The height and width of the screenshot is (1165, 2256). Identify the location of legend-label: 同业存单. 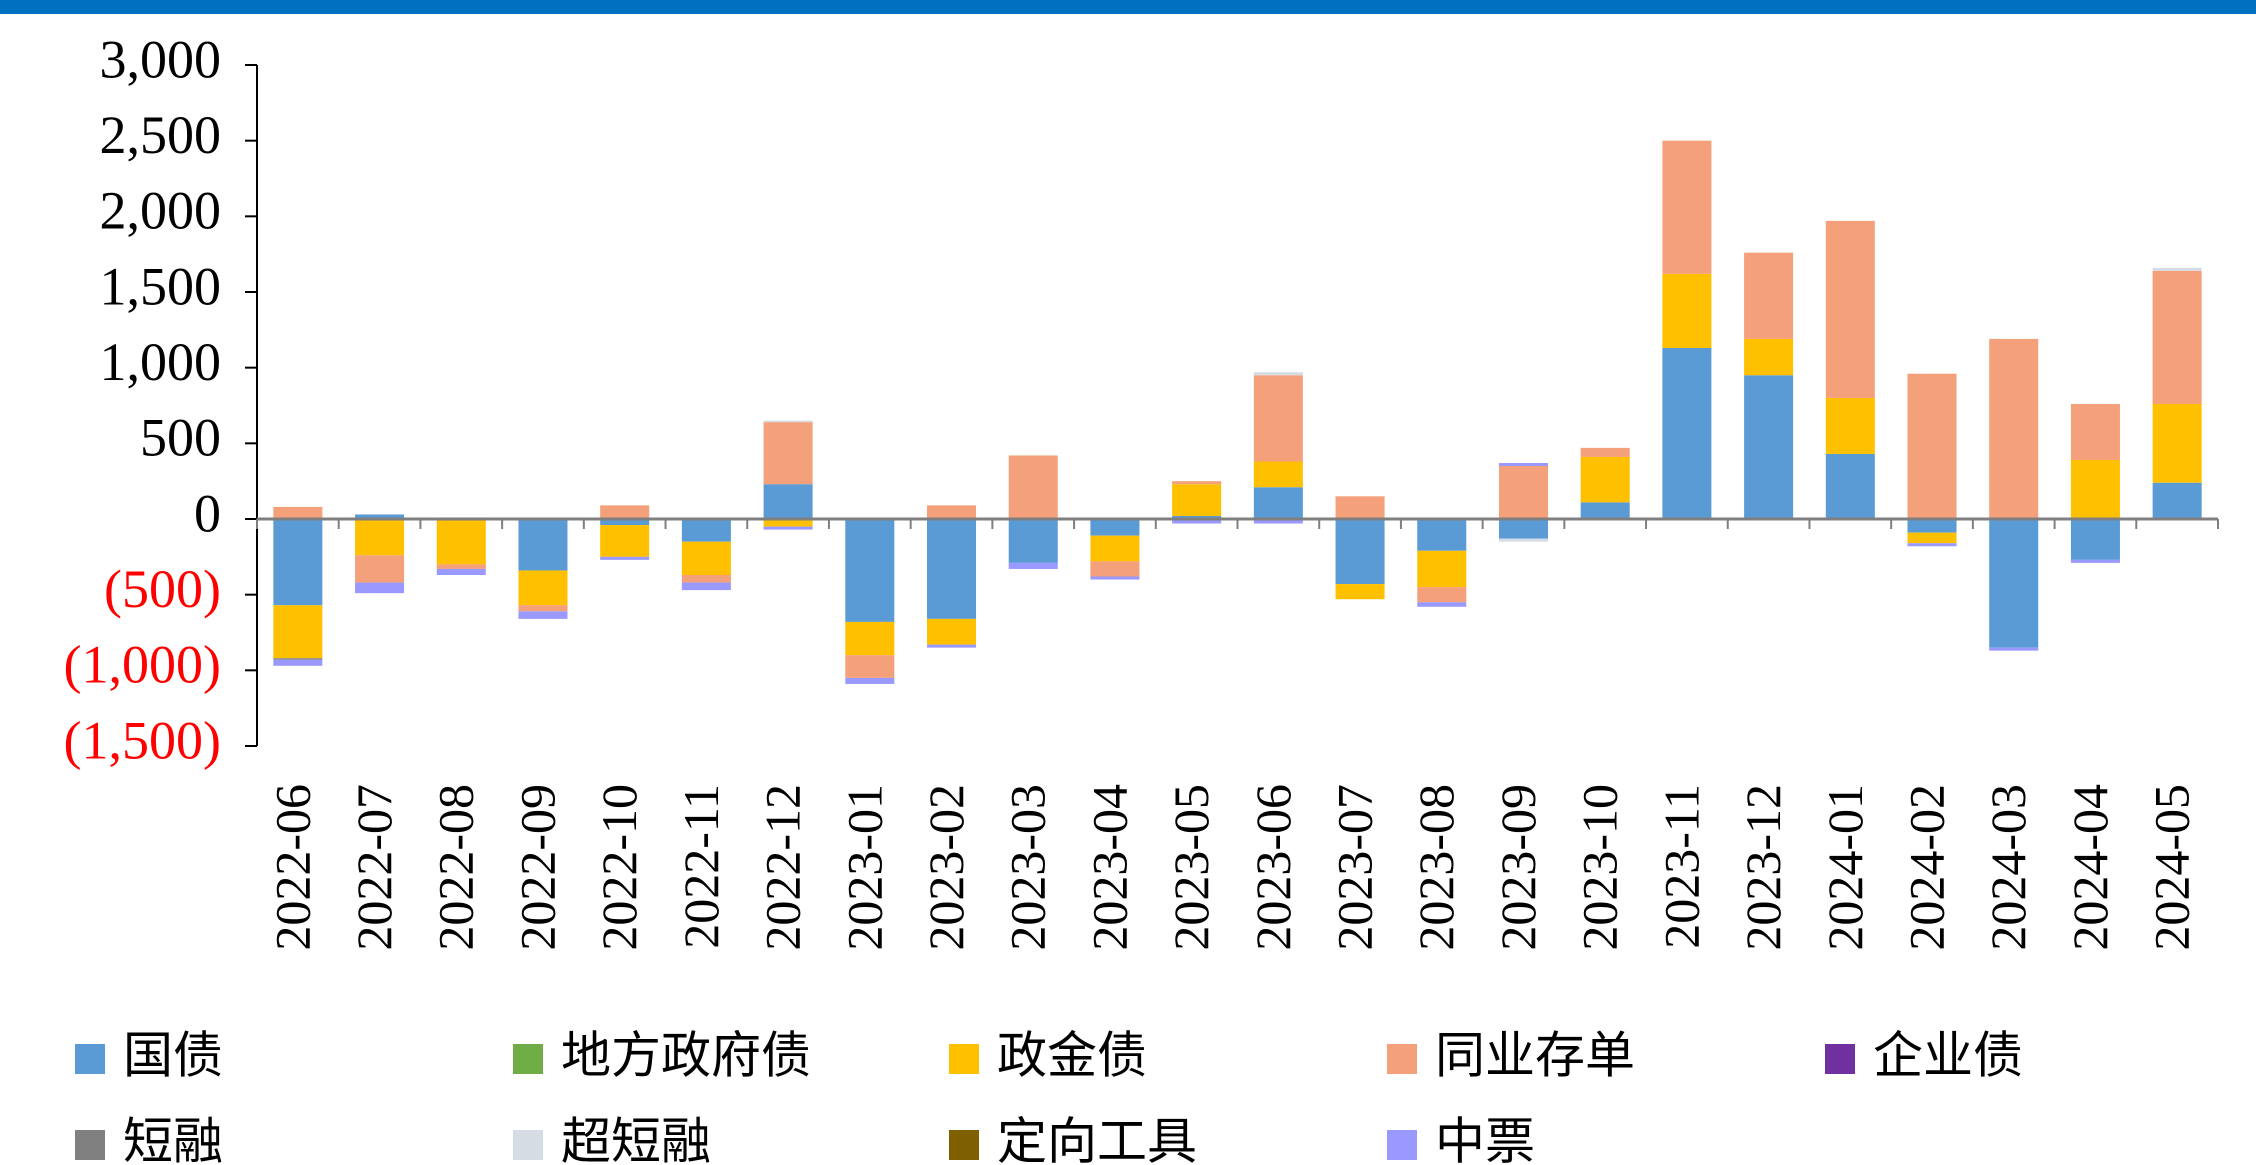
(1535, 1056).